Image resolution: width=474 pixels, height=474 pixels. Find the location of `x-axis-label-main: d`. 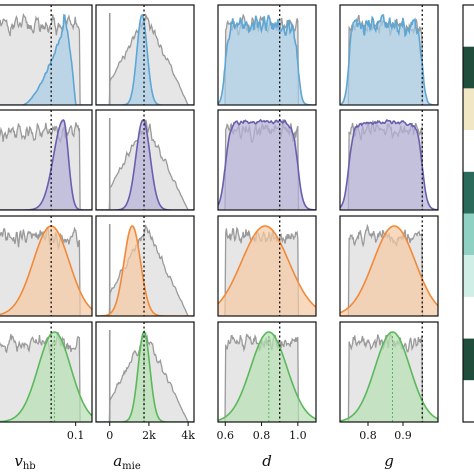

x-axis-label-main: d is located at coordinates (267, 461).